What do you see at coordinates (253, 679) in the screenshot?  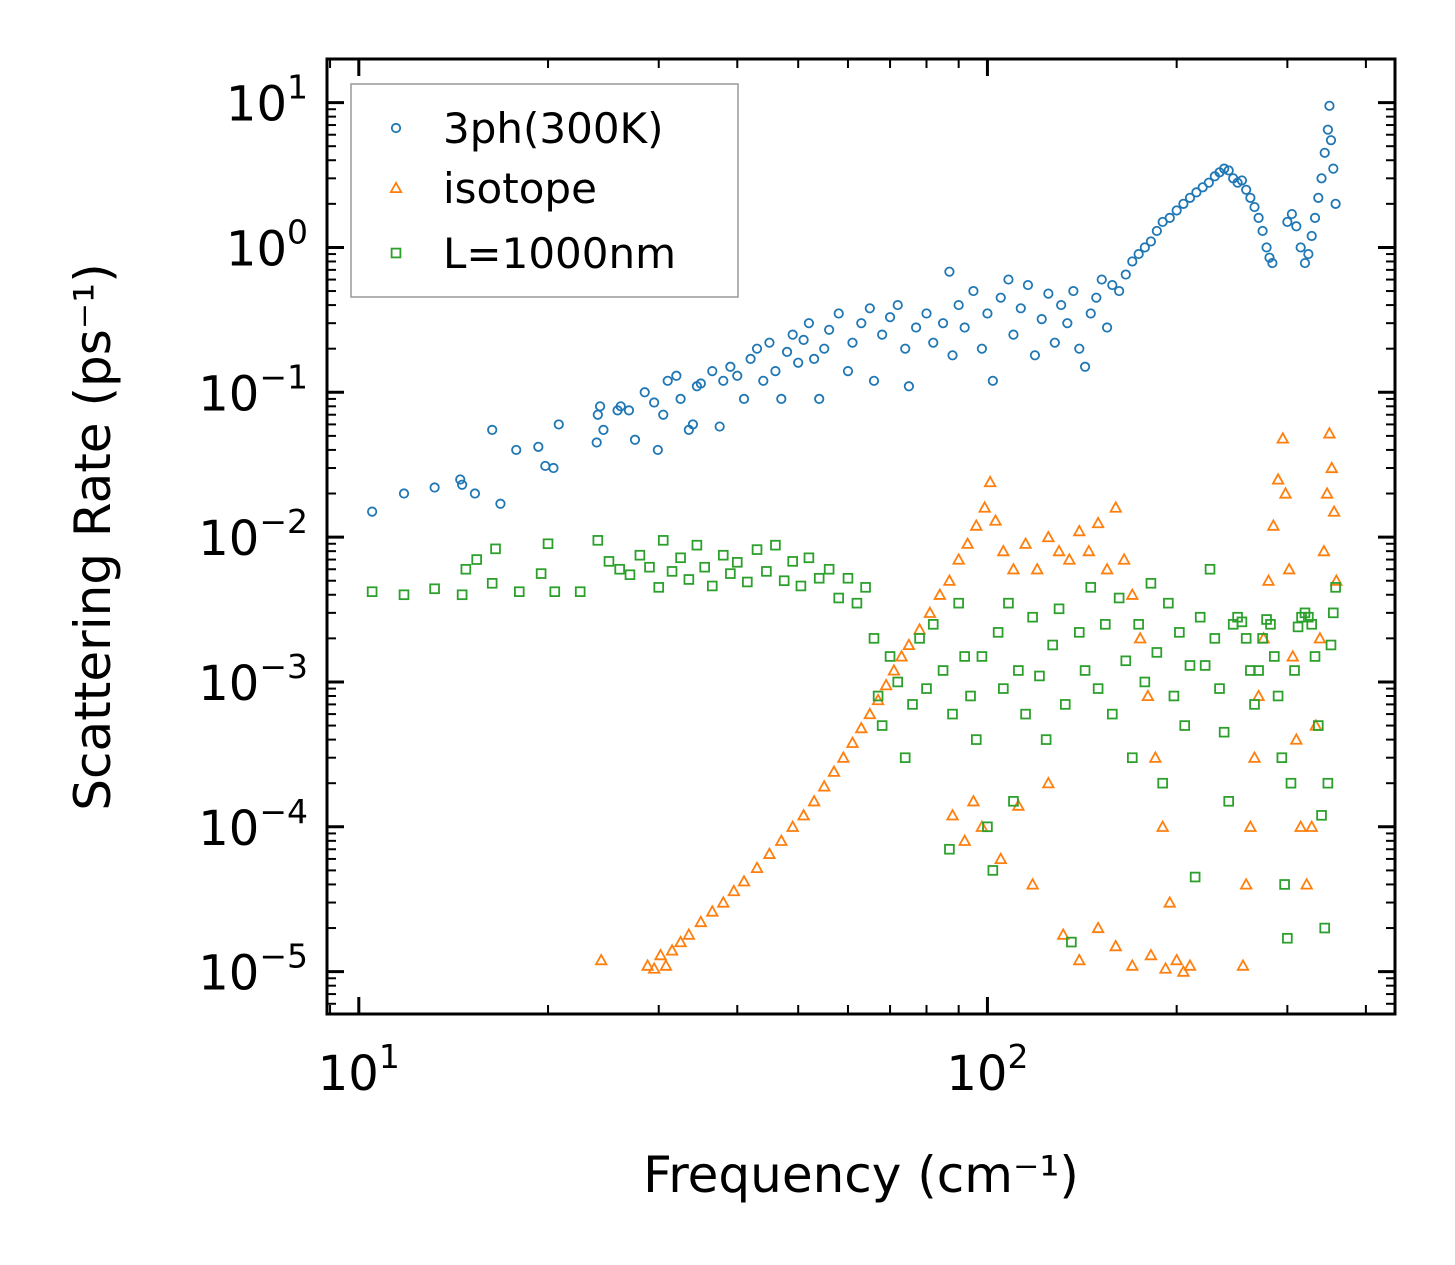 I see `y-tick-label: 10⁻³` at bounding box center [253, 679].